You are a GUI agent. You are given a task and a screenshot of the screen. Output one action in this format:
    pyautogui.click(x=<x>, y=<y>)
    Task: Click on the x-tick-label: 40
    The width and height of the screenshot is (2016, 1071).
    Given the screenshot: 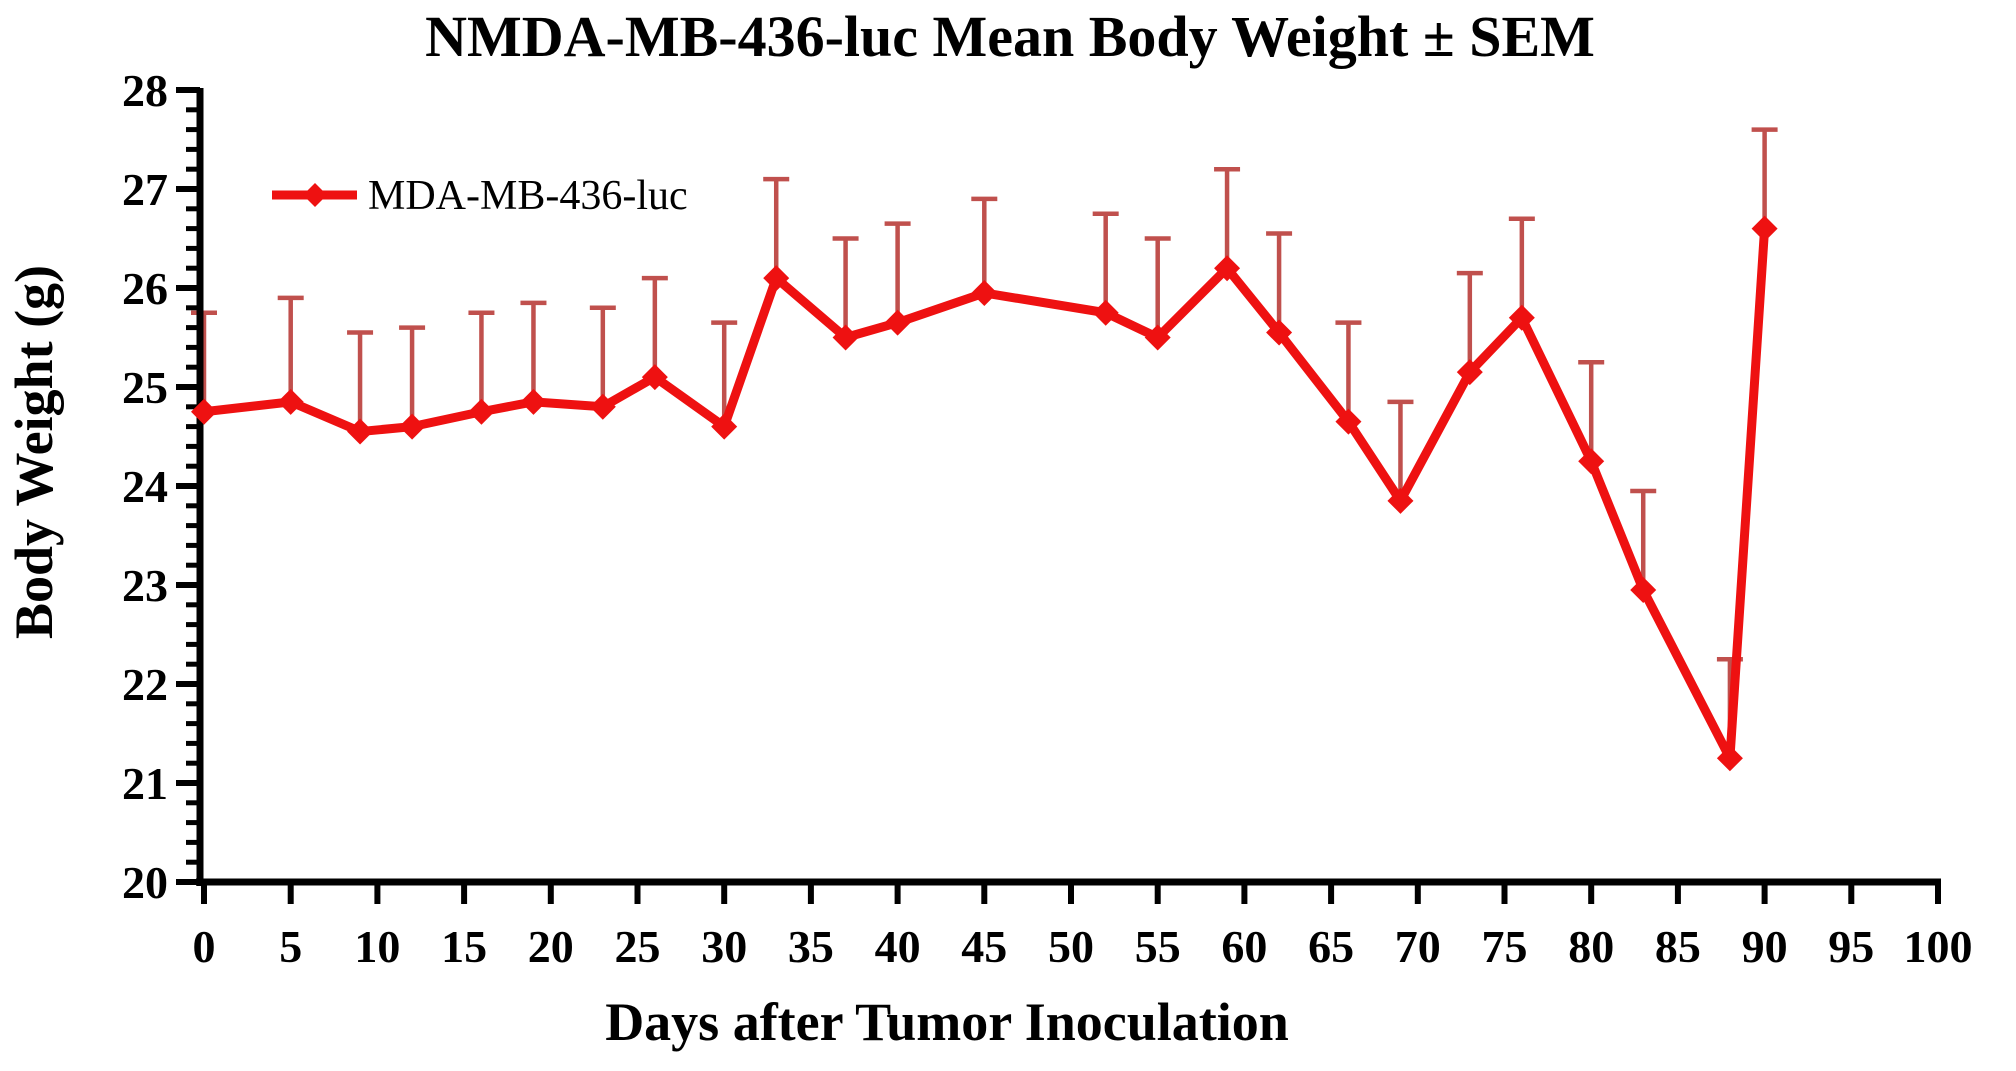 What is the action you would take?
    pyautogui.click(x=898, y=946)
    